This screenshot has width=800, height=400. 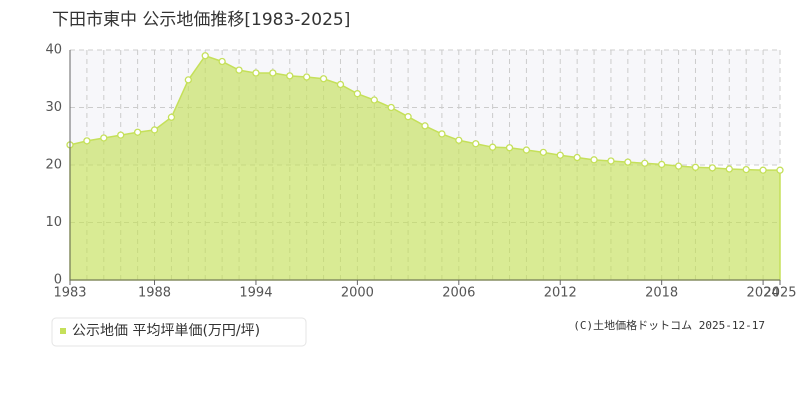 I want to click on x-tick-label: 2024, so click(x=763, y=293).